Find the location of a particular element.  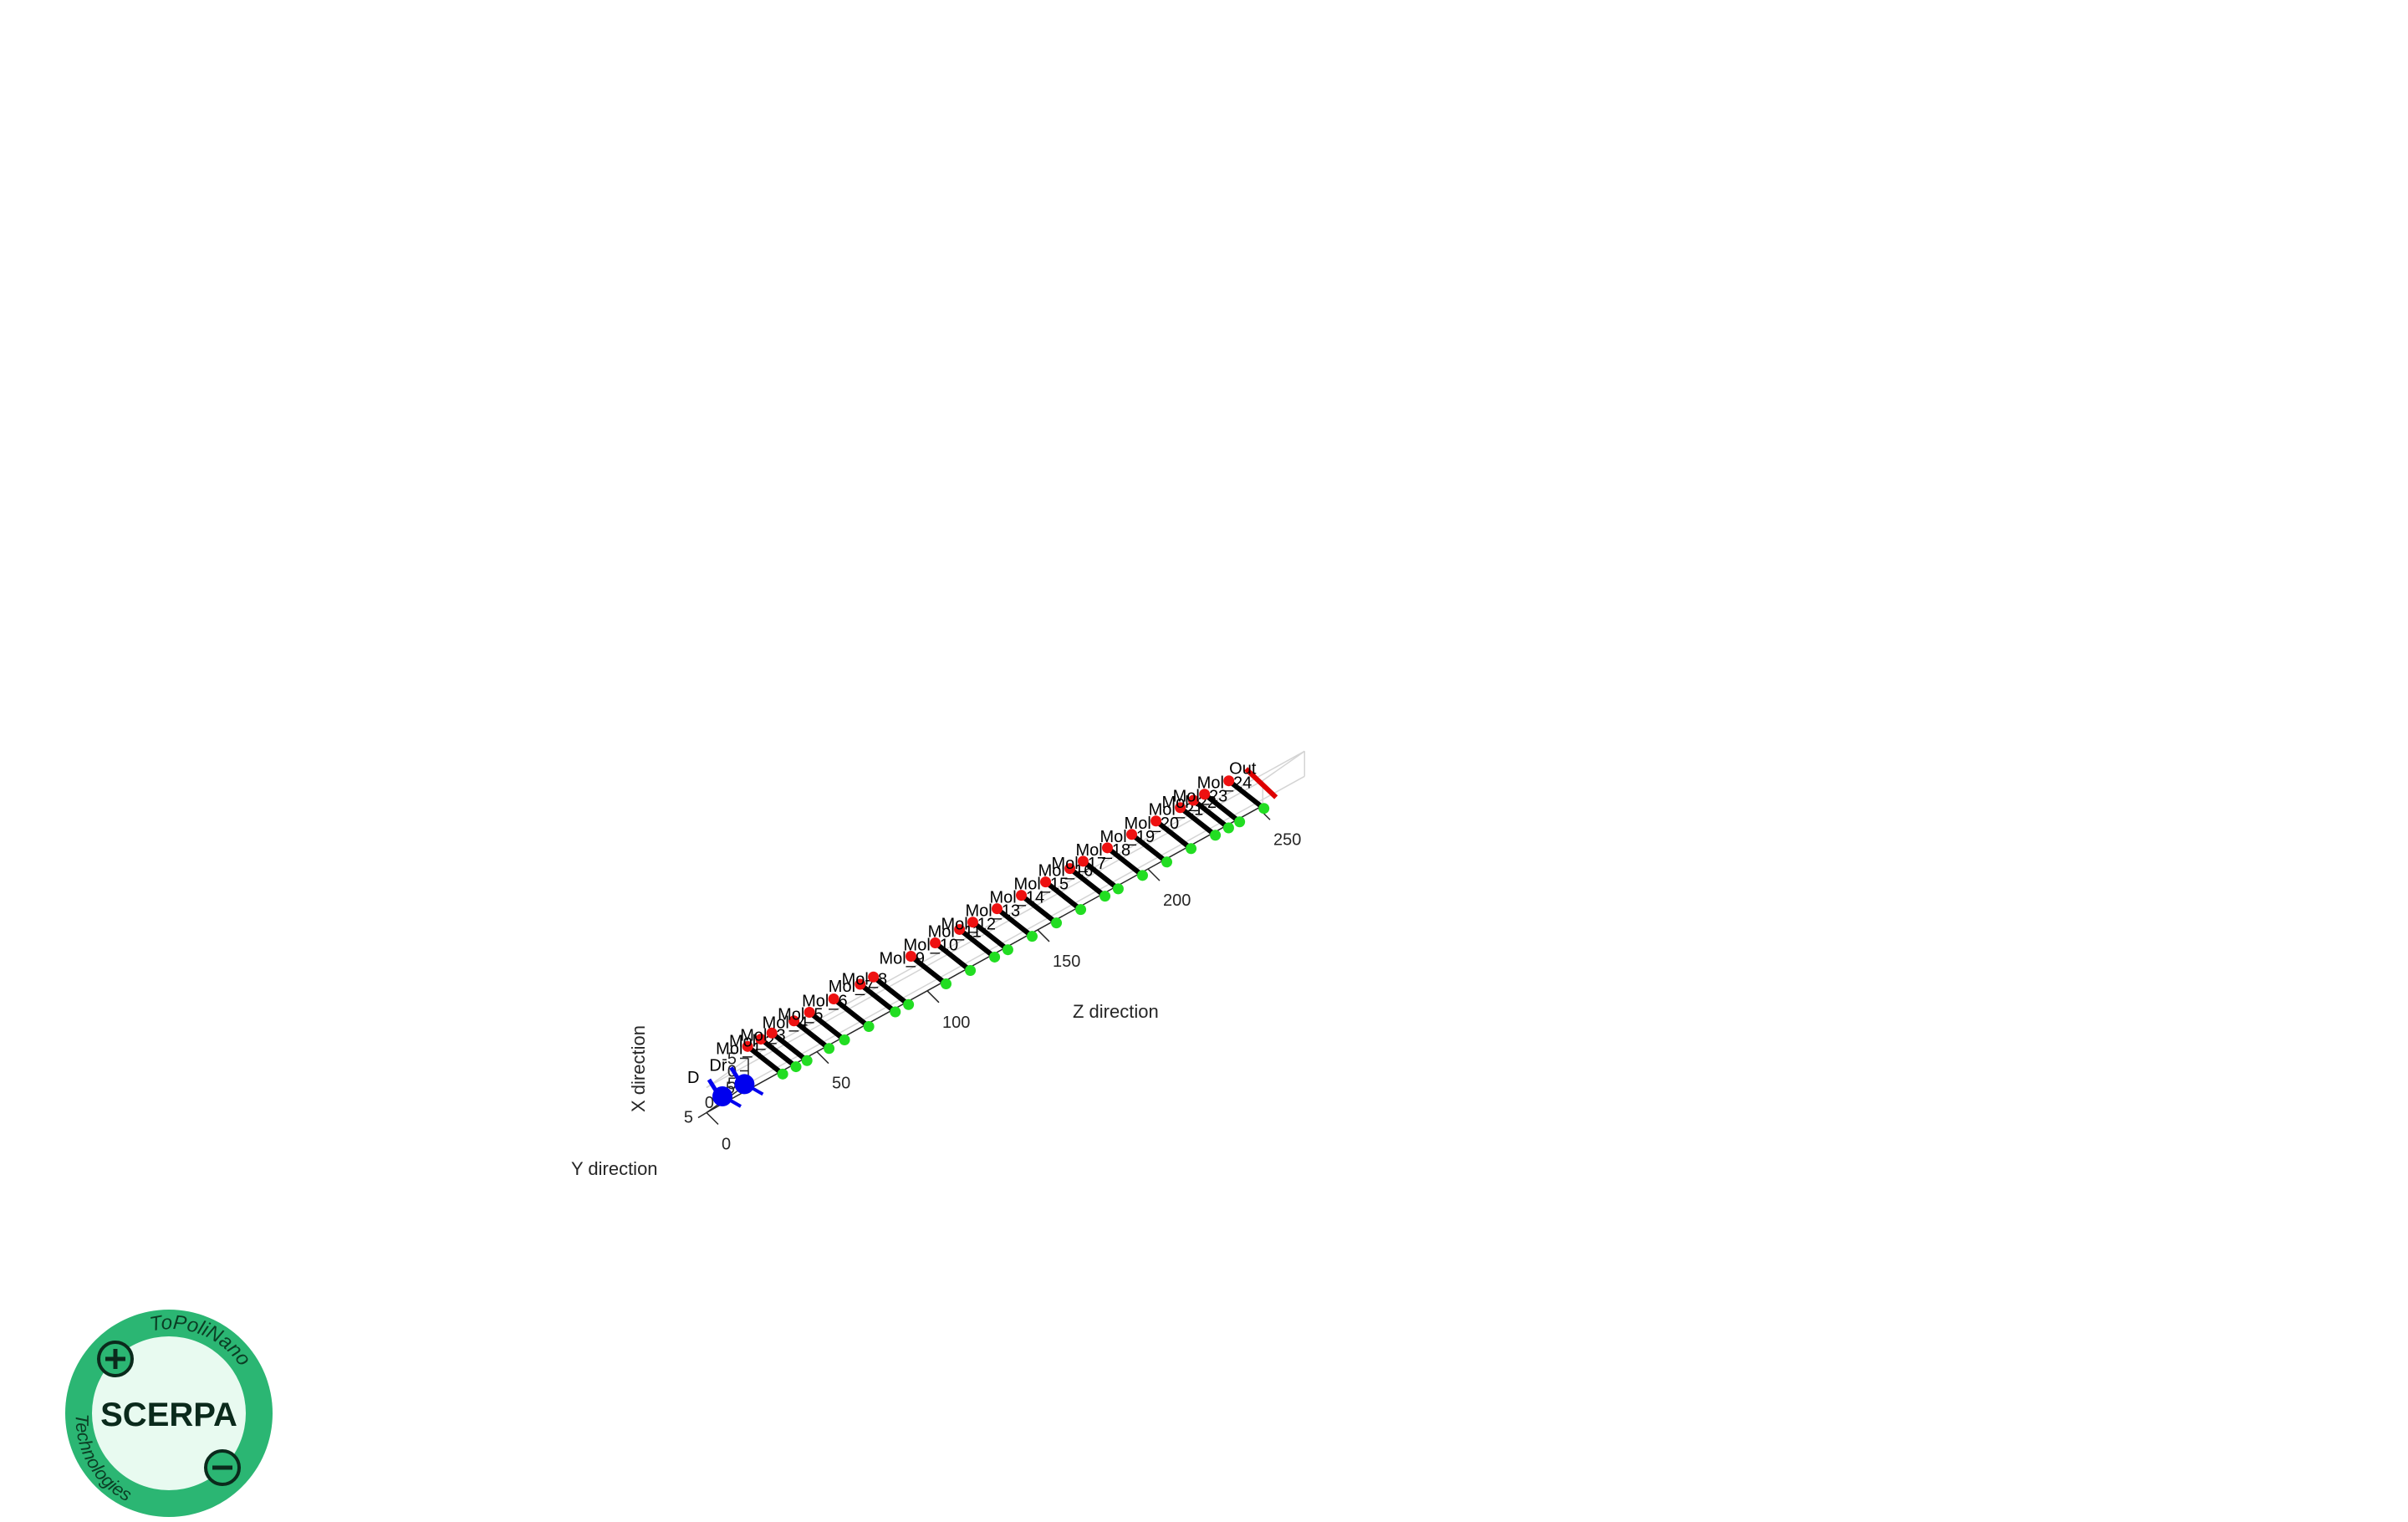

molecule-label: Mol_12 is located at coordinates (969, 925).